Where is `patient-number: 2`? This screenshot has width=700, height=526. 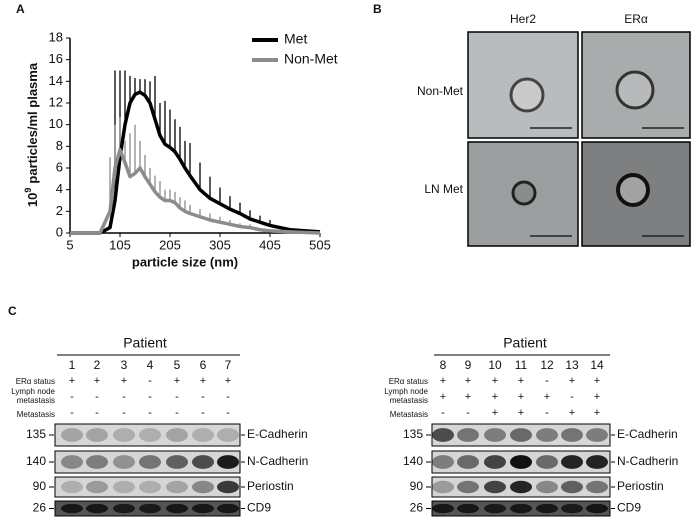 patient-number: 2 is located at coordinates (97, 365).